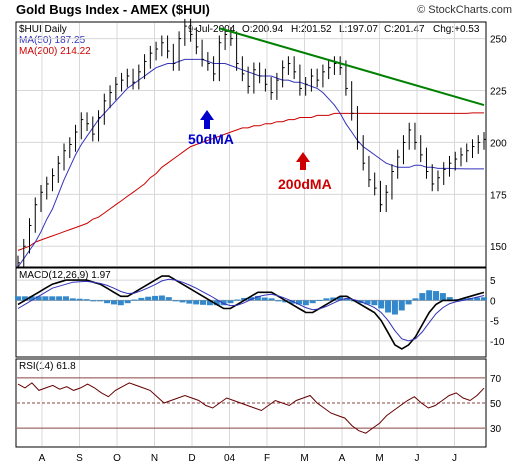 The width and height of the screenshot is (520, 468). I want to click on ma200-legend: MA(200) 214.22, so click(55, 51).